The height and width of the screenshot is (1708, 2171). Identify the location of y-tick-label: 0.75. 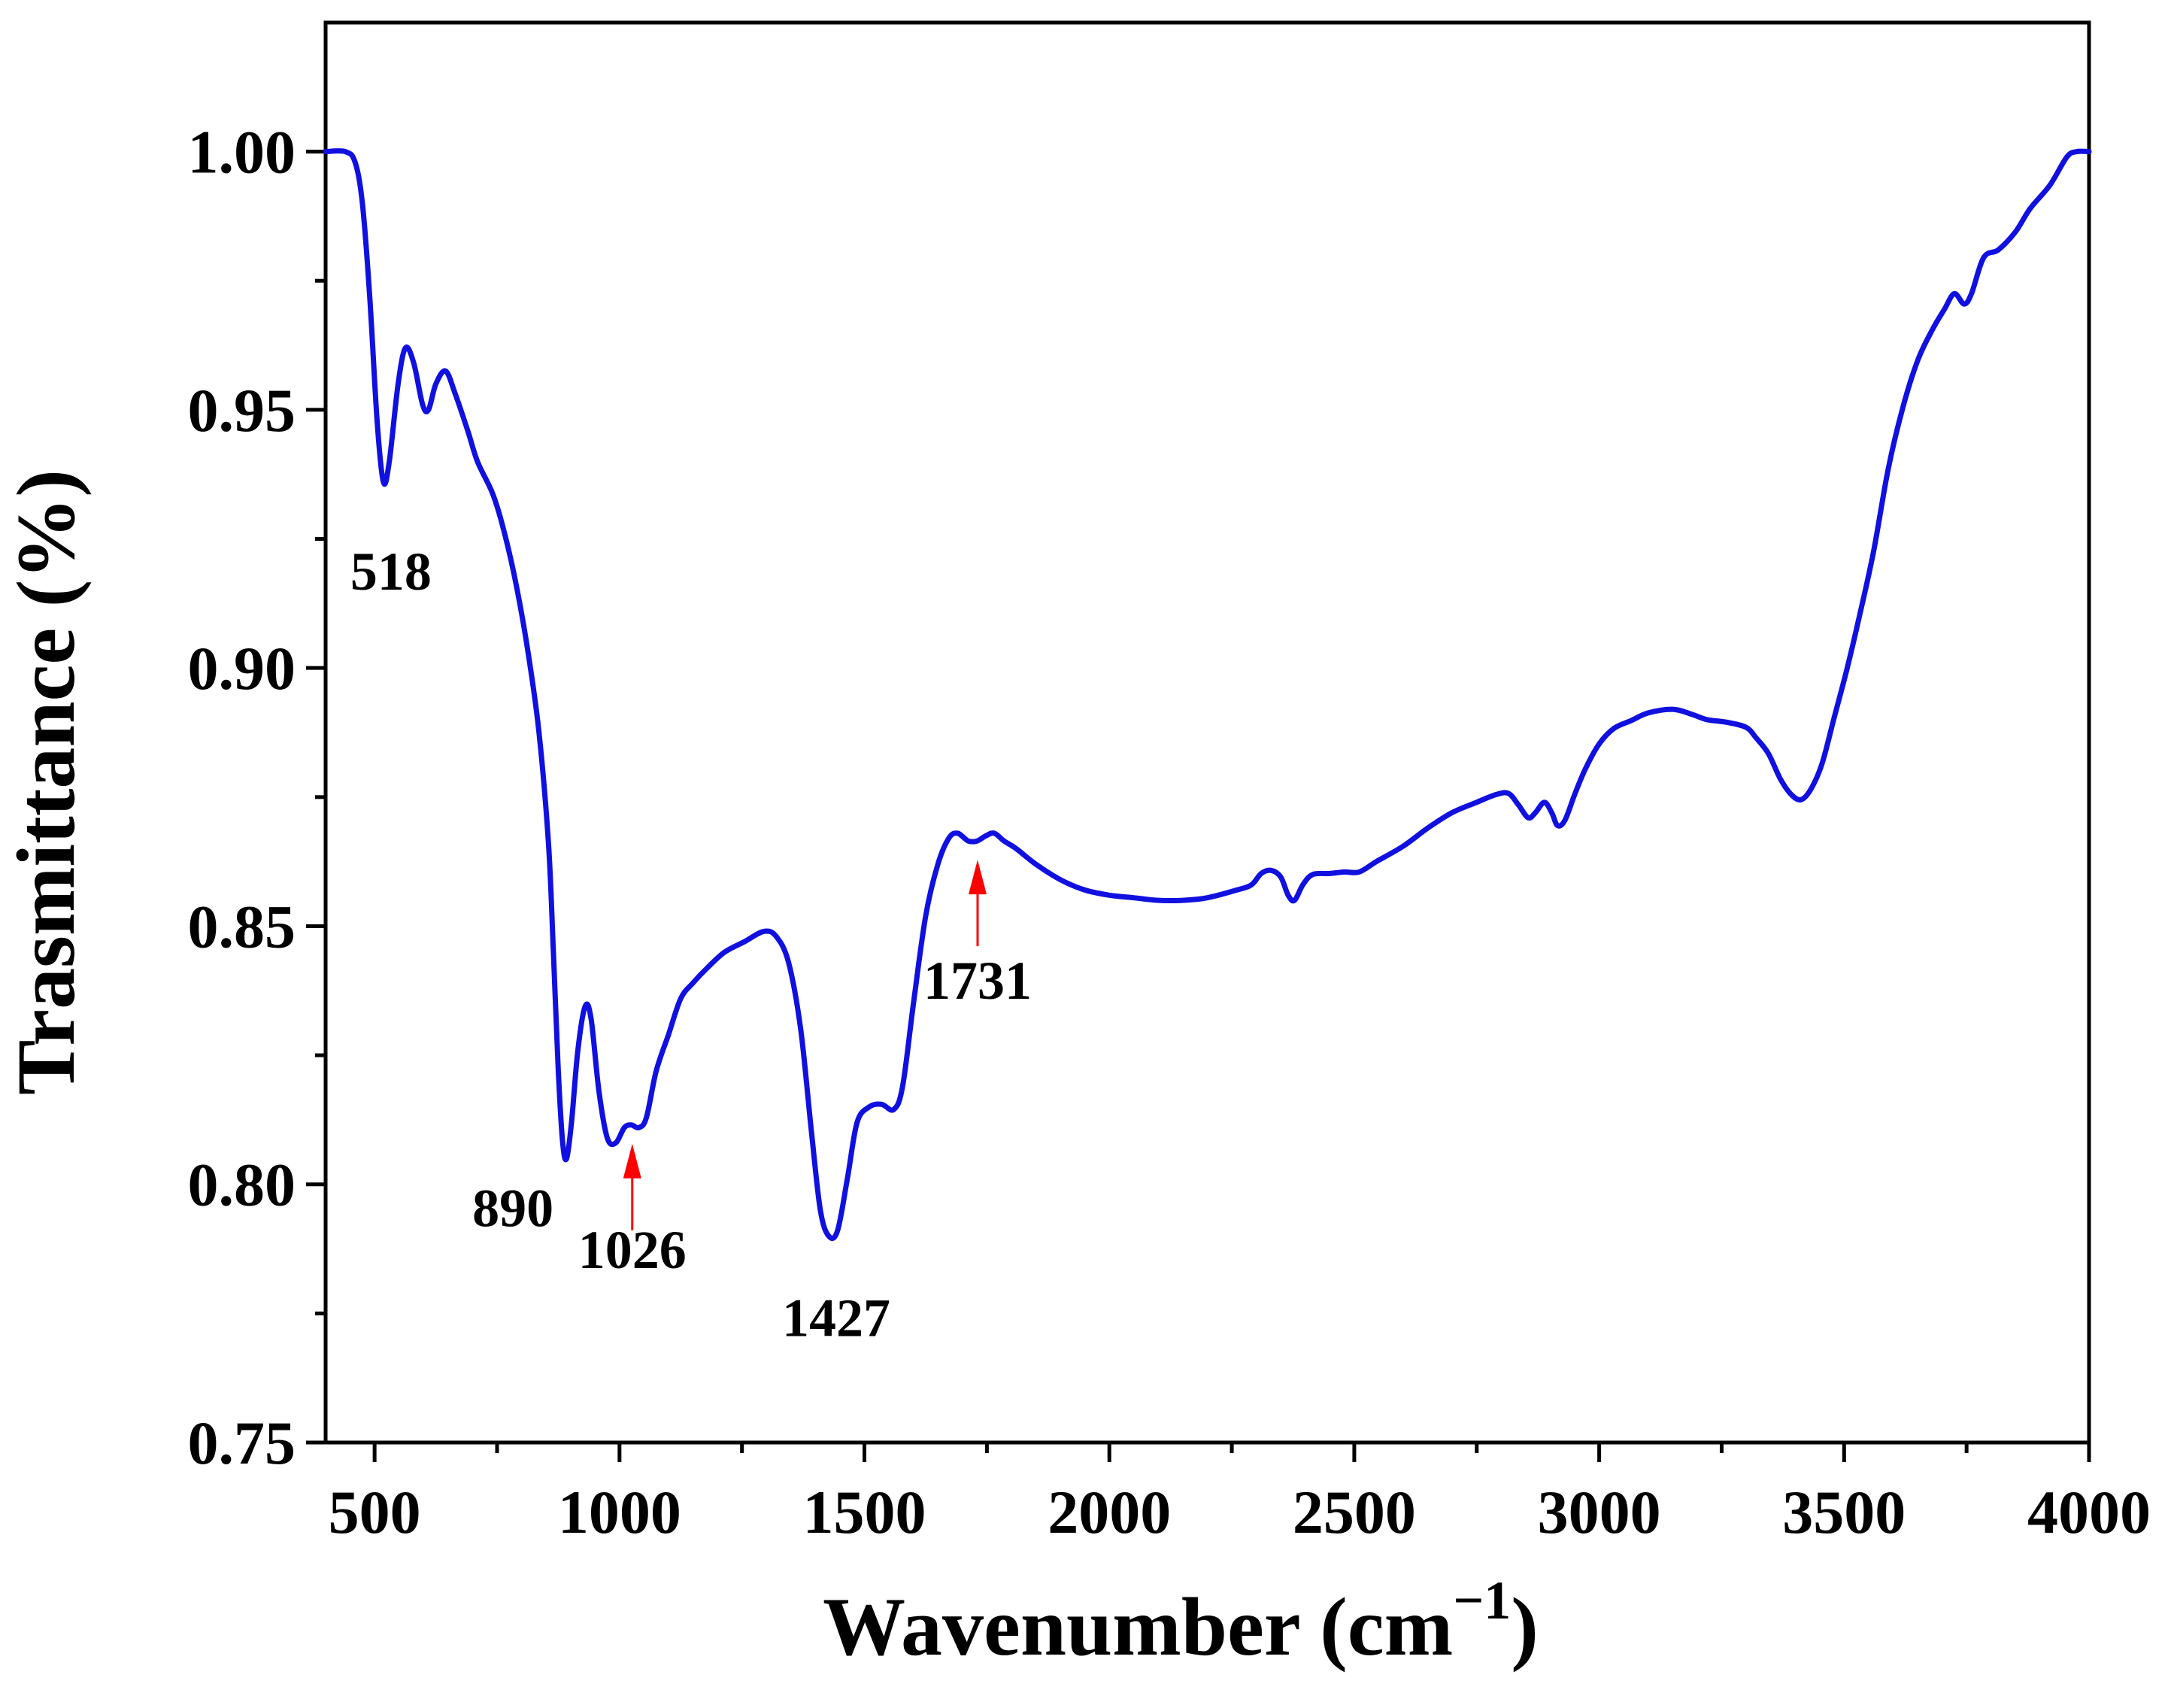
(242, 1443).